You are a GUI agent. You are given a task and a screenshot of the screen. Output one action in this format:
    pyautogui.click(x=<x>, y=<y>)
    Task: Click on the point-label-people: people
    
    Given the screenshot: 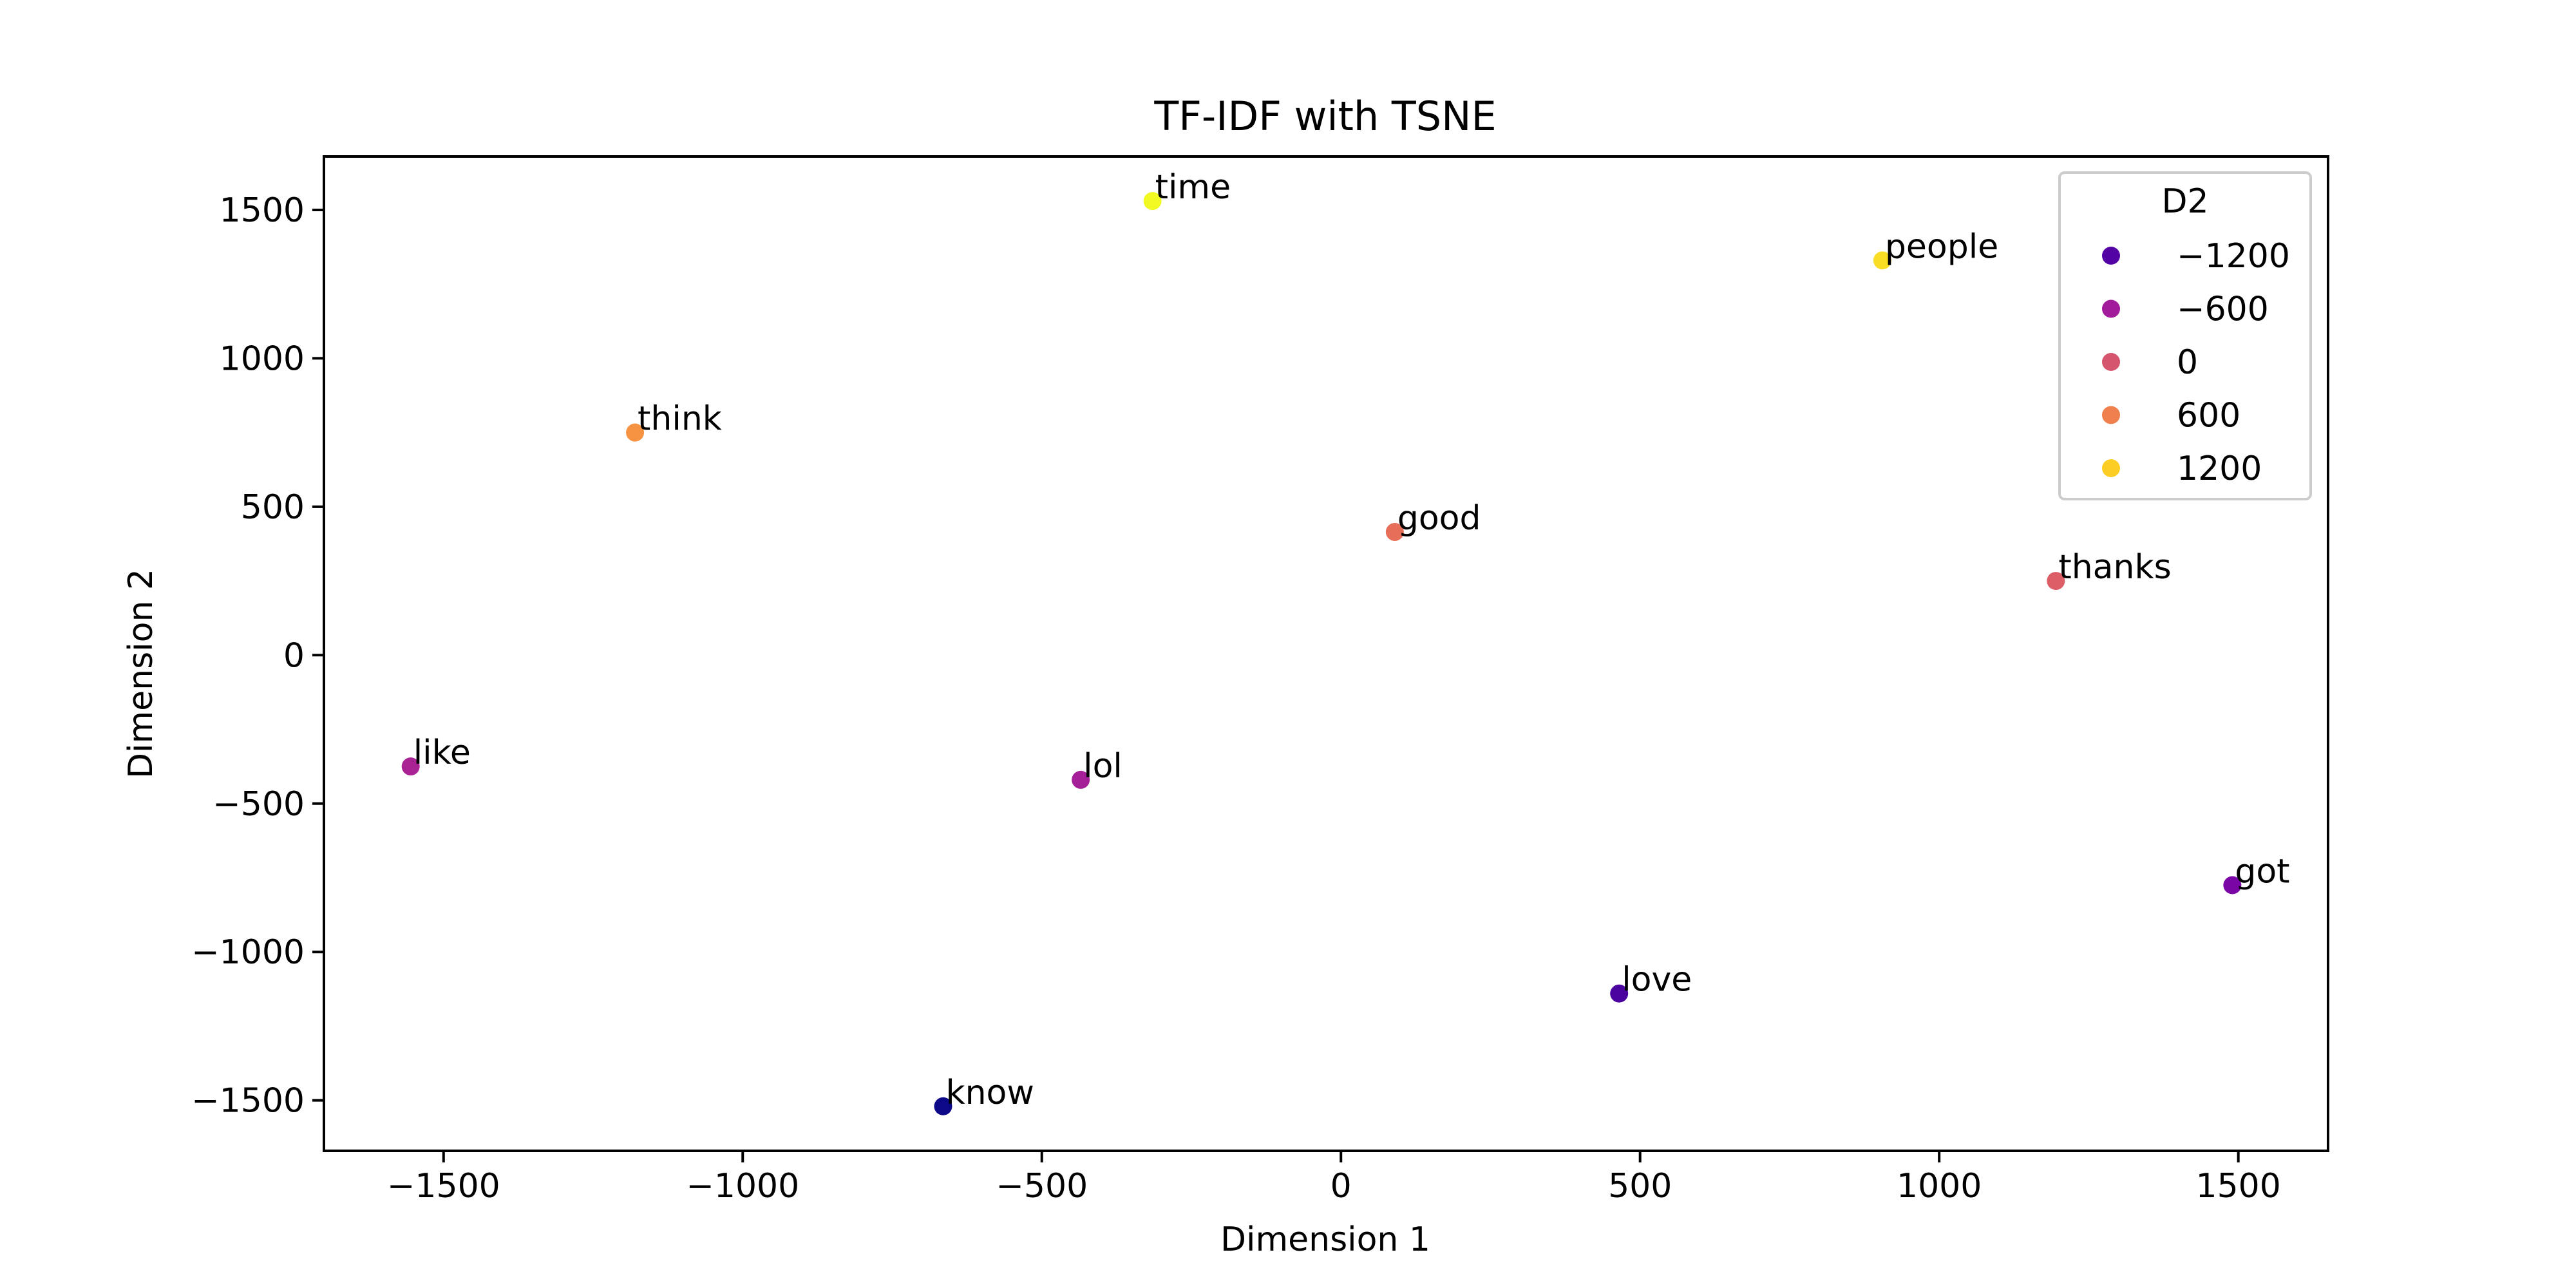 What is the action you would take?
    pyautogui.click(x=1942, y=247)
    